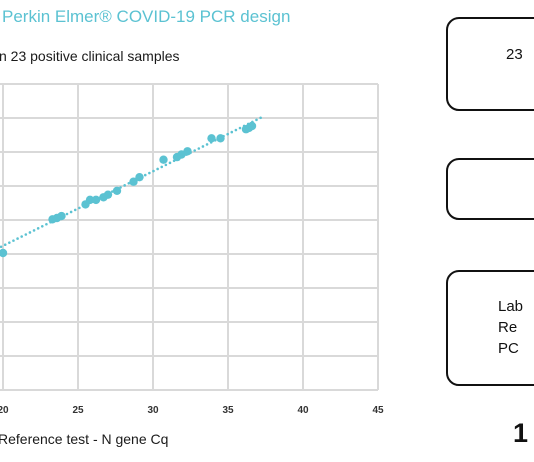  Describe the element at coordinates (90, 56) in the screenshot. I see `chart-subtitle: n 23 positive clinical samples` at that location.